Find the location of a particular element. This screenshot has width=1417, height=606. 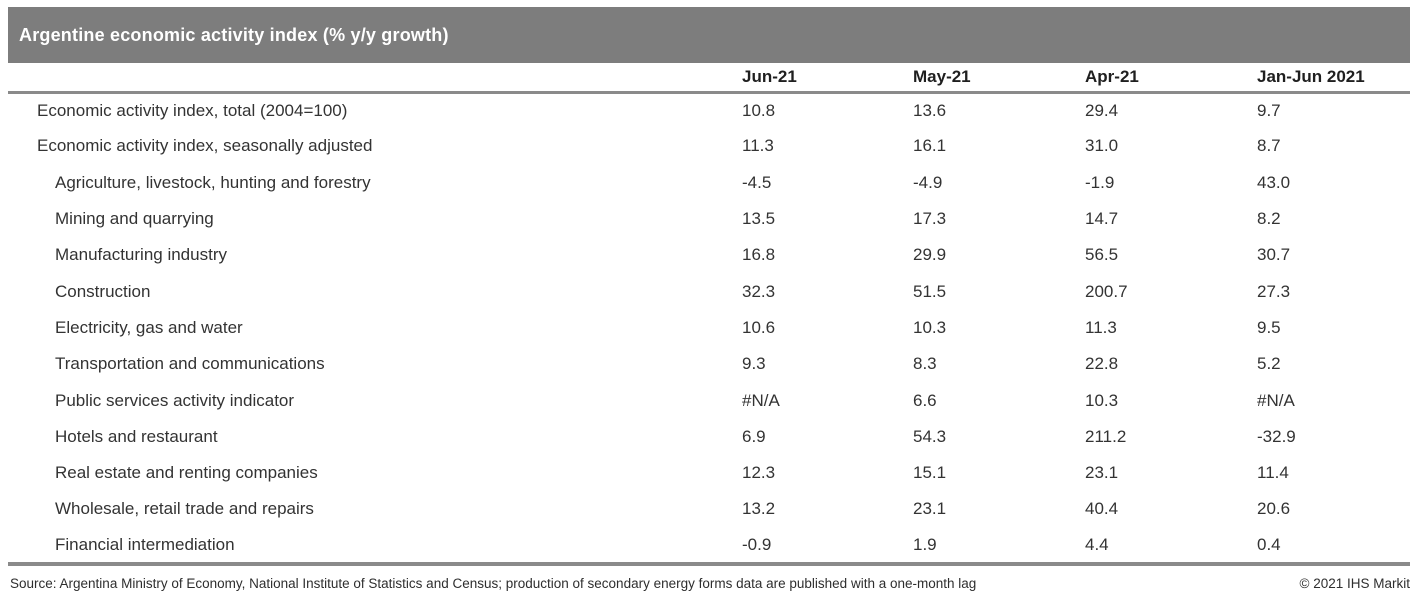

cell-value: 1.9 is located at coordinates (925, 544).